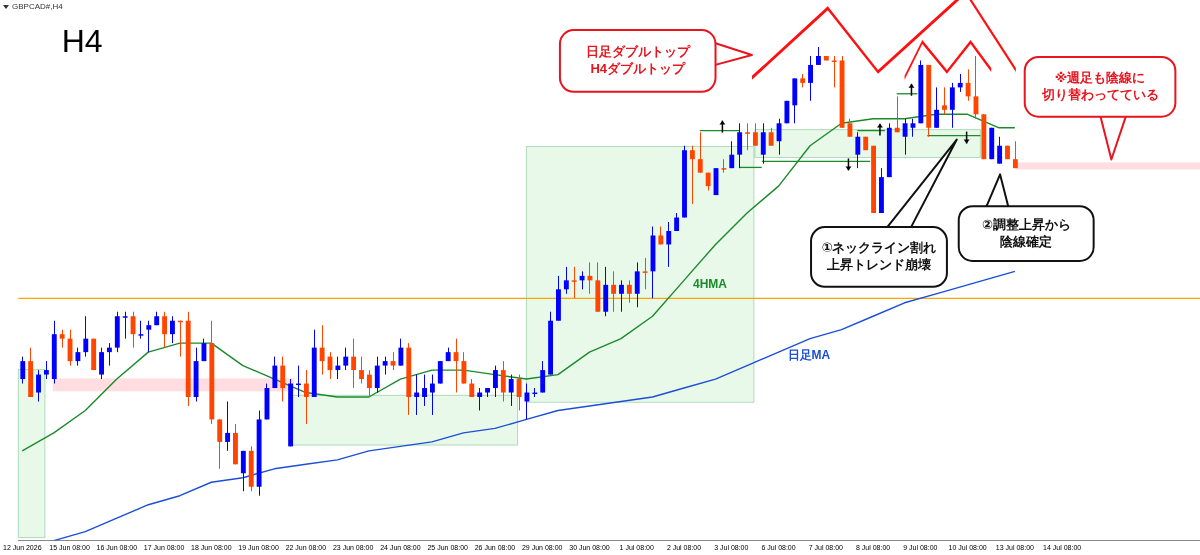 The height and width of the screenshot is (555, 1200). Describe the element at coordinates (1026, 232) in the screenshot. I see `annotation: ②調整上昇から陰線確定` at that location.